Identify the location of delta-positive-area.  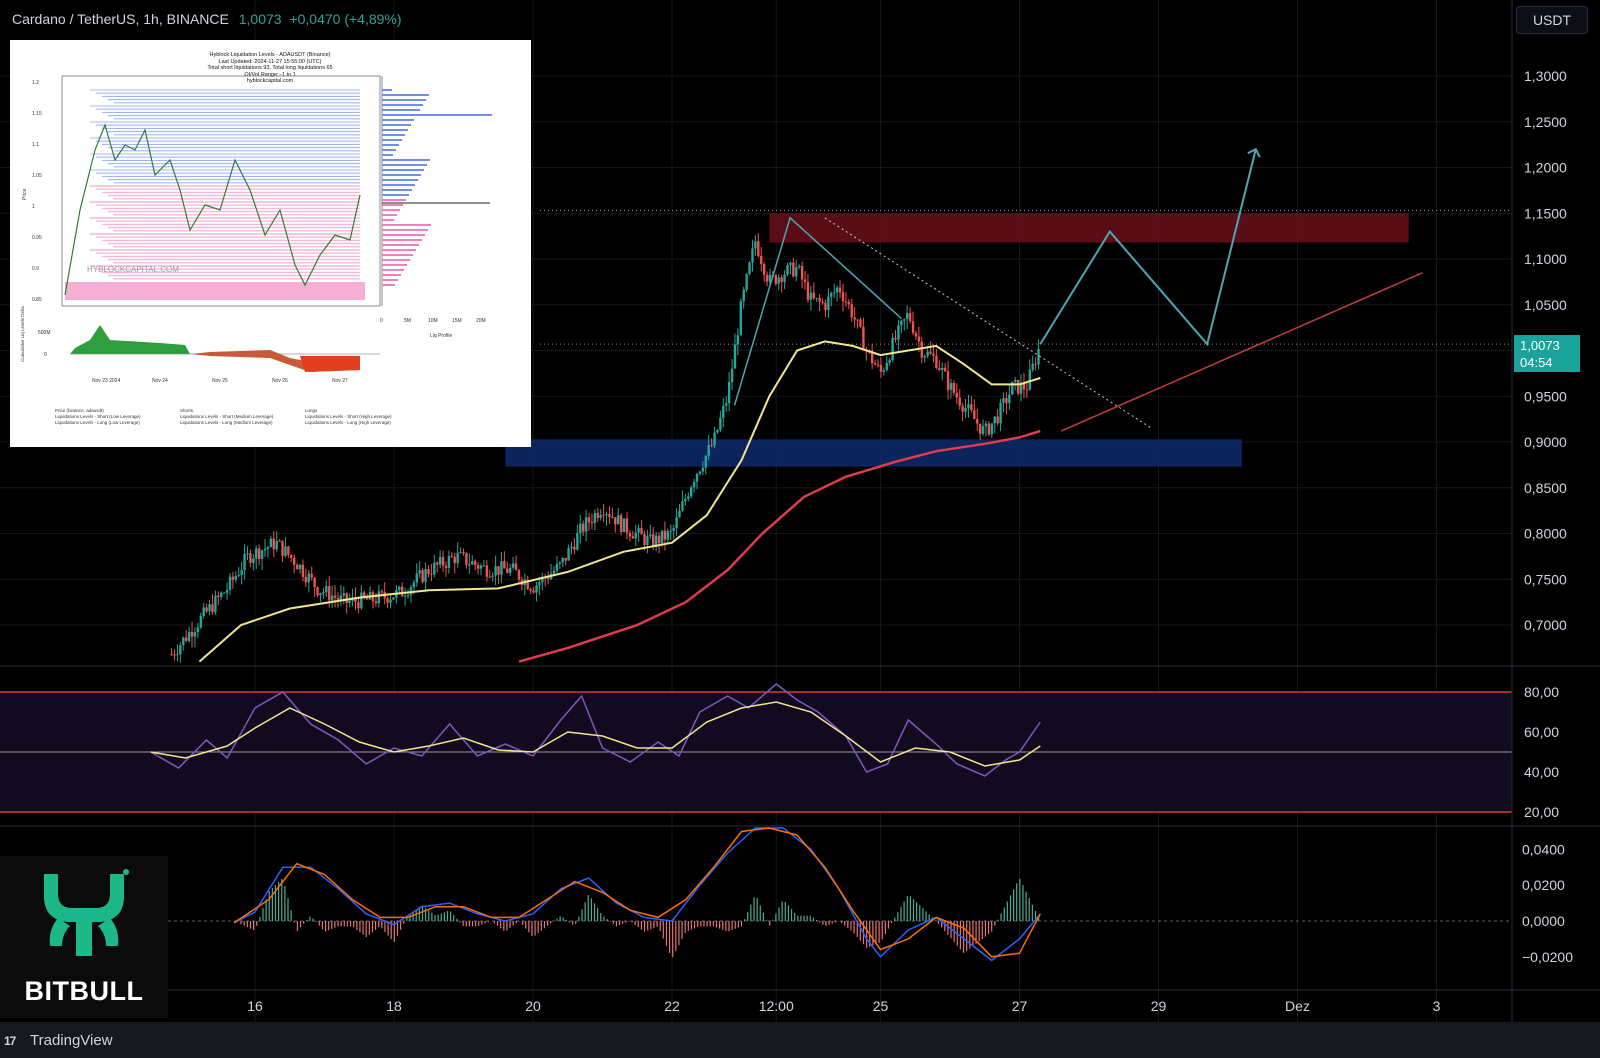
(130, 339).